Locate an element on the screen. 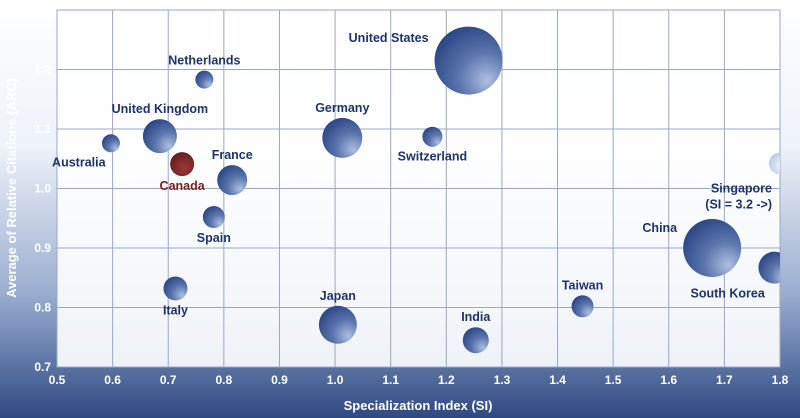  x-tick-label: 1.8 is located at coordinates (780, 380).